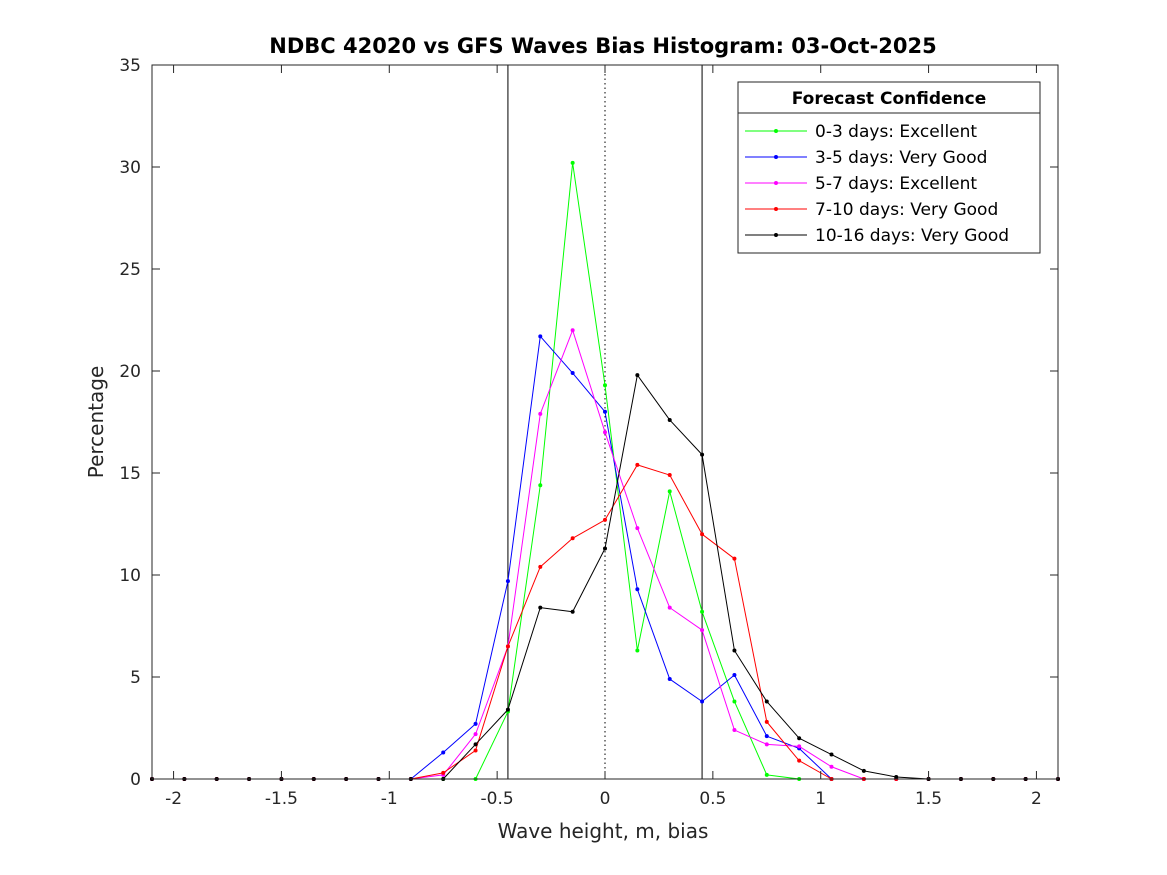 Image resolution: width=1167 pixels, height=875 pixels. Describe the element at coordinates (912, 236) in the screenshot. I see `legend-label: 10-16 days: Very Good` at that location.